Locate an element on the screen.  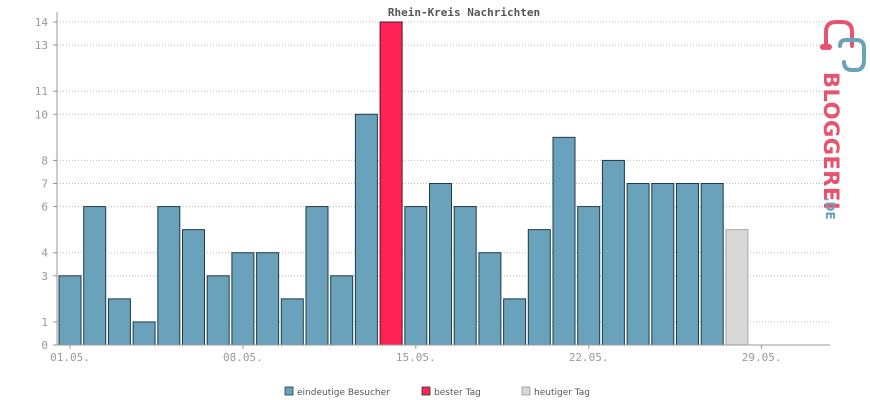
y-tick-label: 4 is located at coordinates (44, 253).